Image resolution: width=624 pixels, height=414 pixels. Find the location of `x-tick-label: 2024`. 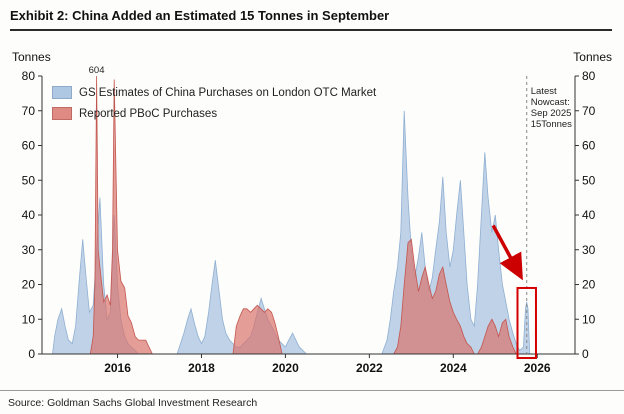

x-tick-label: 2024 is located at coordinates (453, 368).